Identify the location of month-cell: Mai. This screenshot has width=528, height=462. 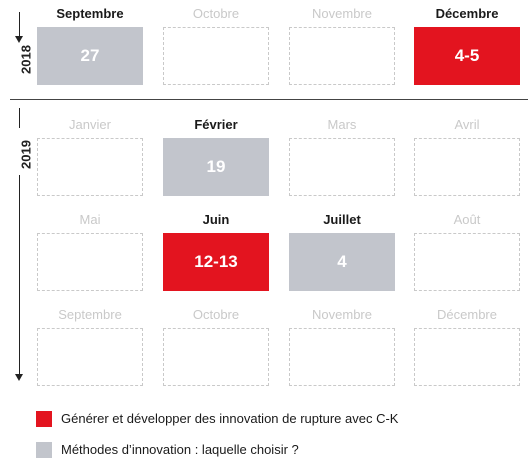
(90, 251).